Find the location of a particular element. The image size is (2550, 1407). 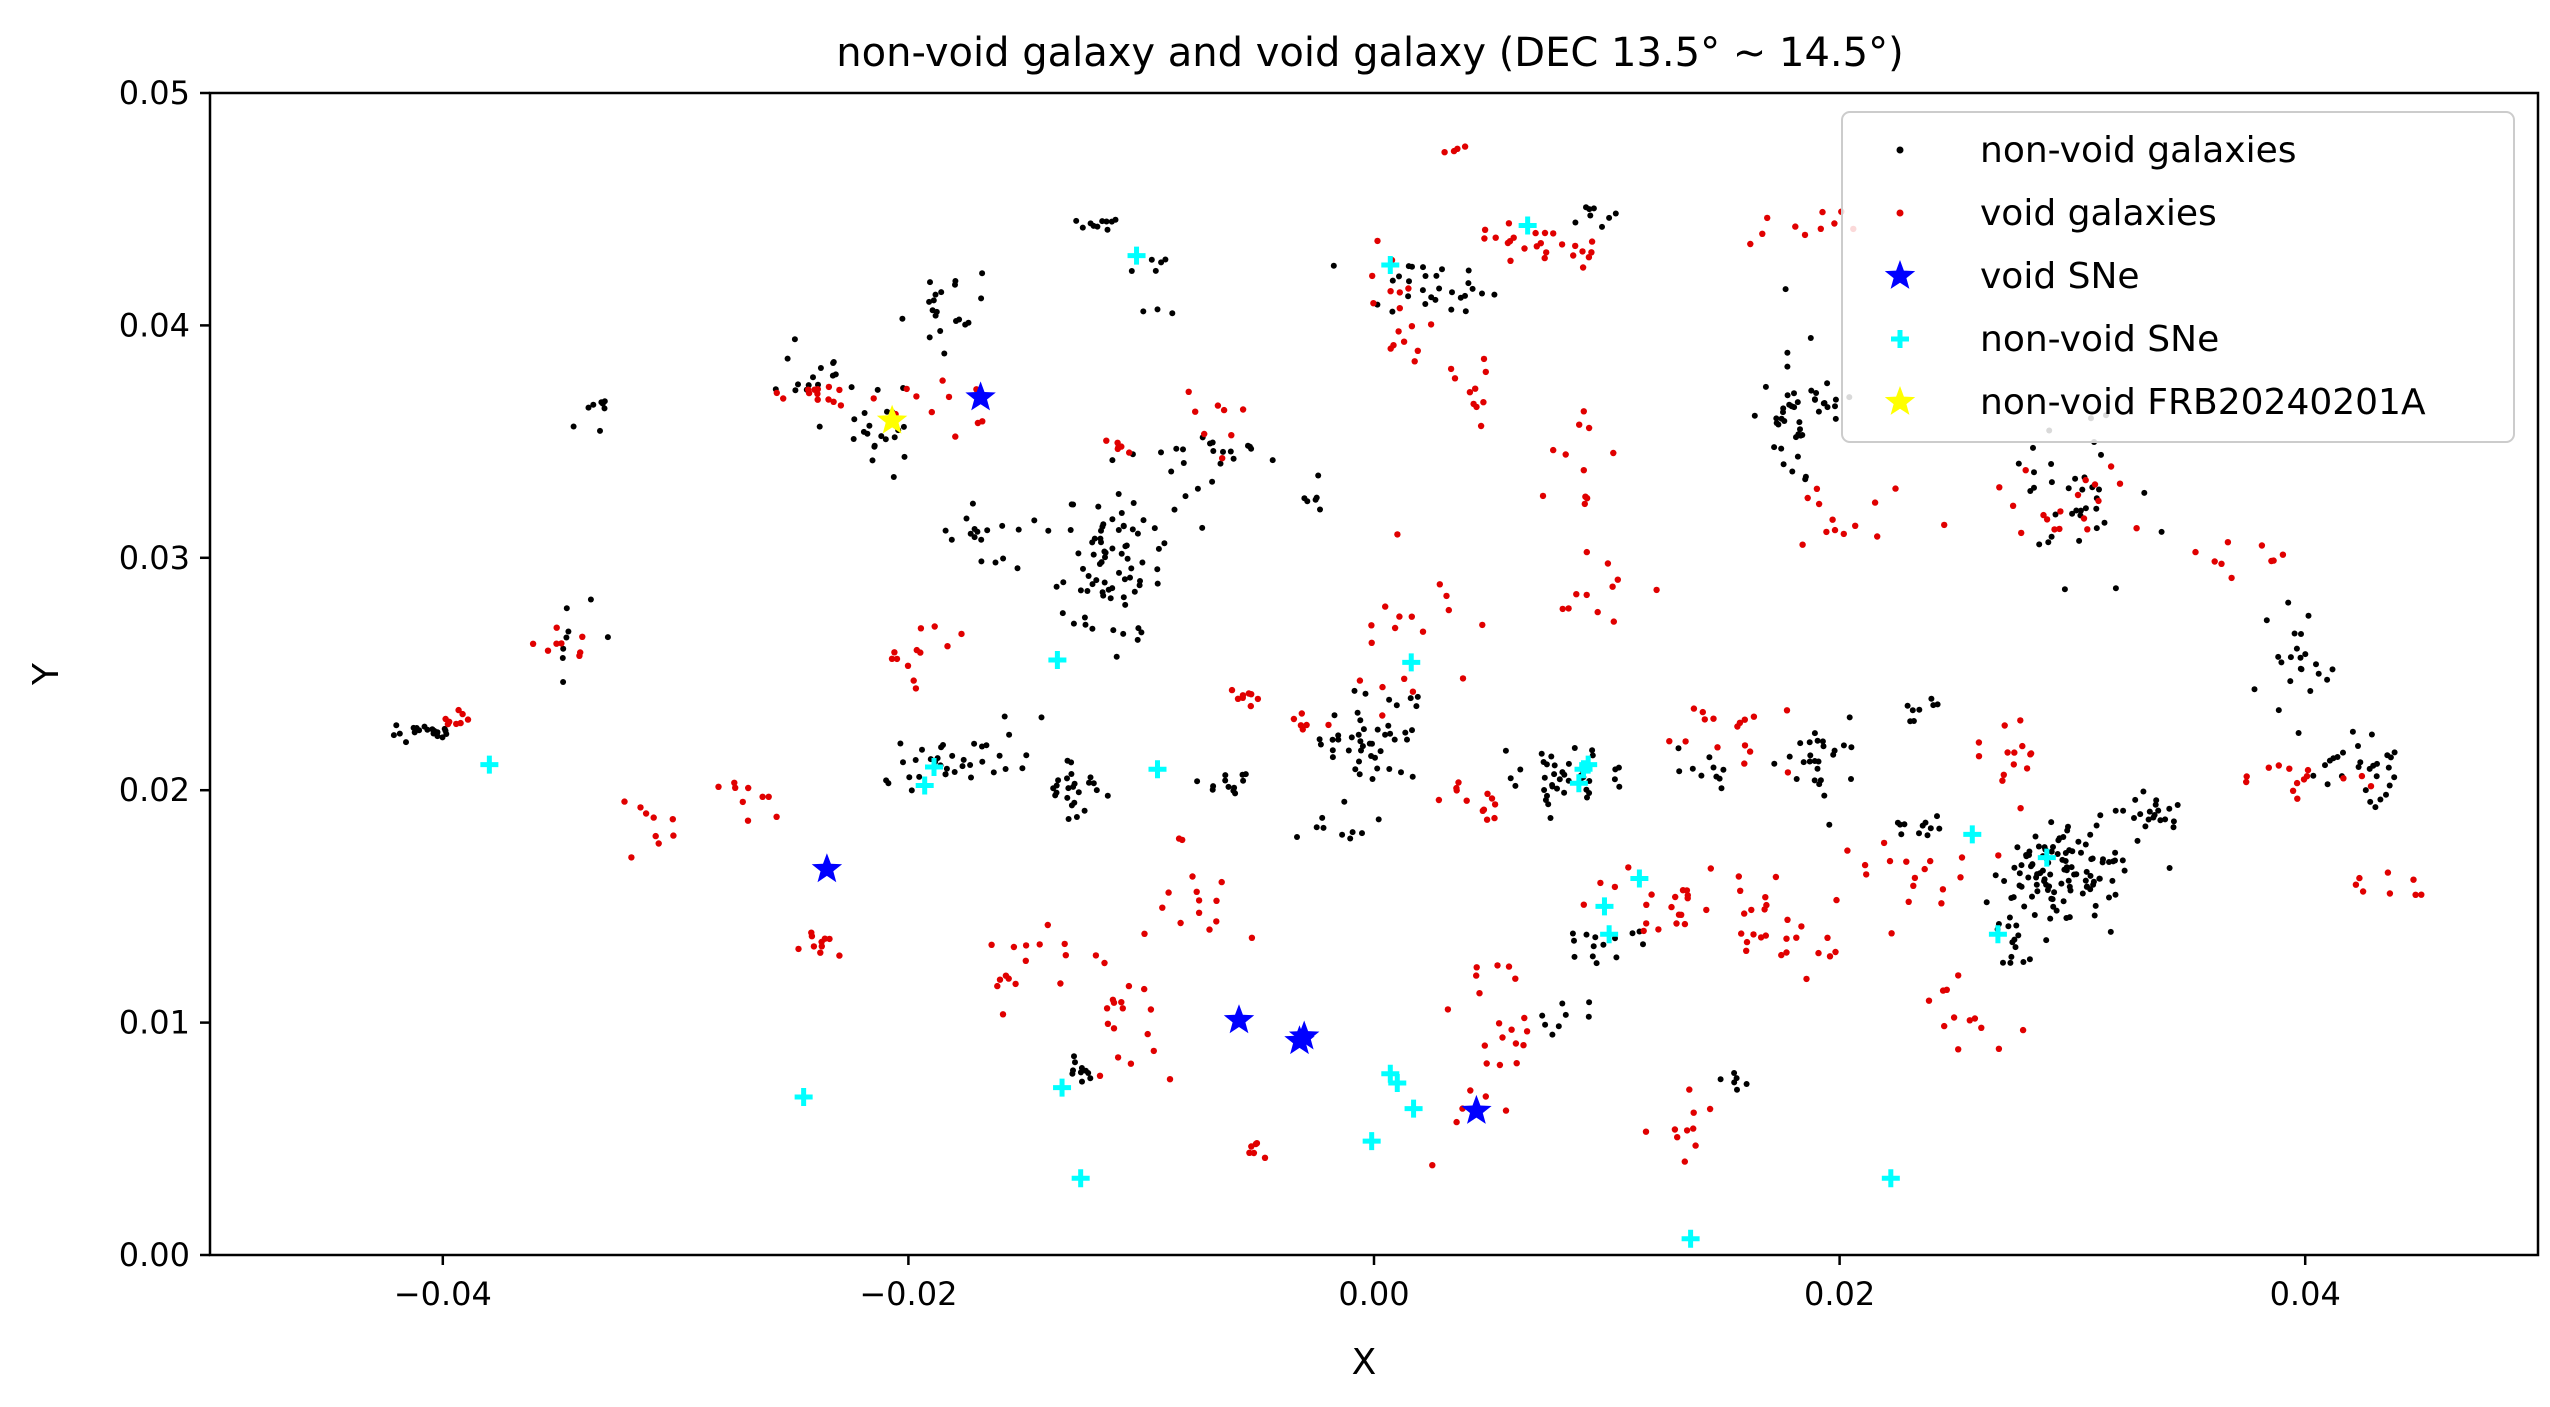

nonvoid-sne-point is located at coordinates (1371, 1141).